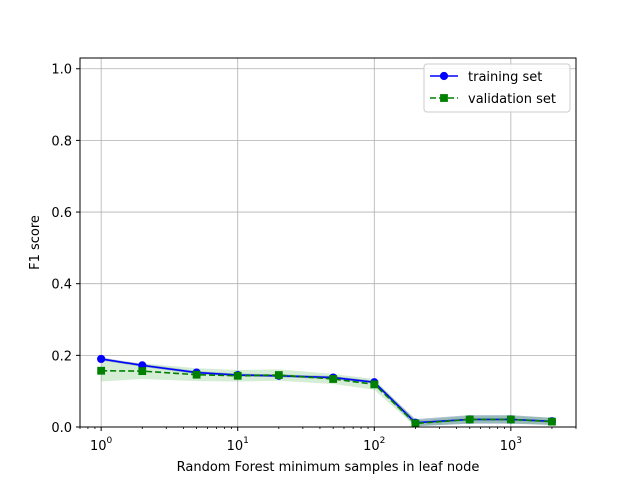 The height and width of the screenshot is (480, 640). I want to click on y-tick-label: 1.0, so click(61, 70).